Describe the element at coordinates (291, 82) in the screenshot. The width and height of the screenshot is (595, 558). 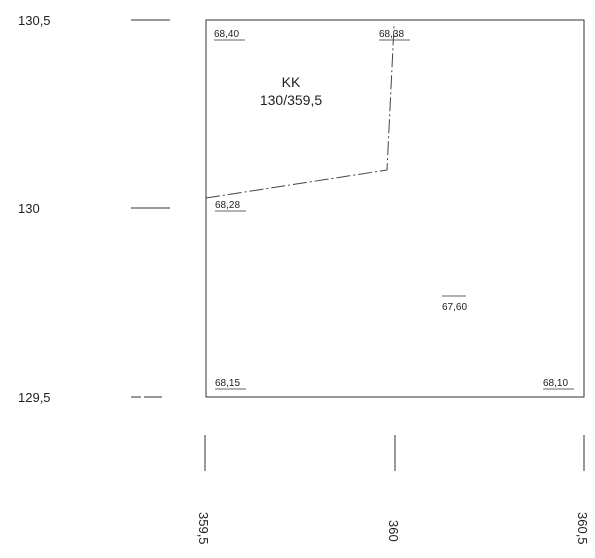
I see `sheet-name: KK` at that location.